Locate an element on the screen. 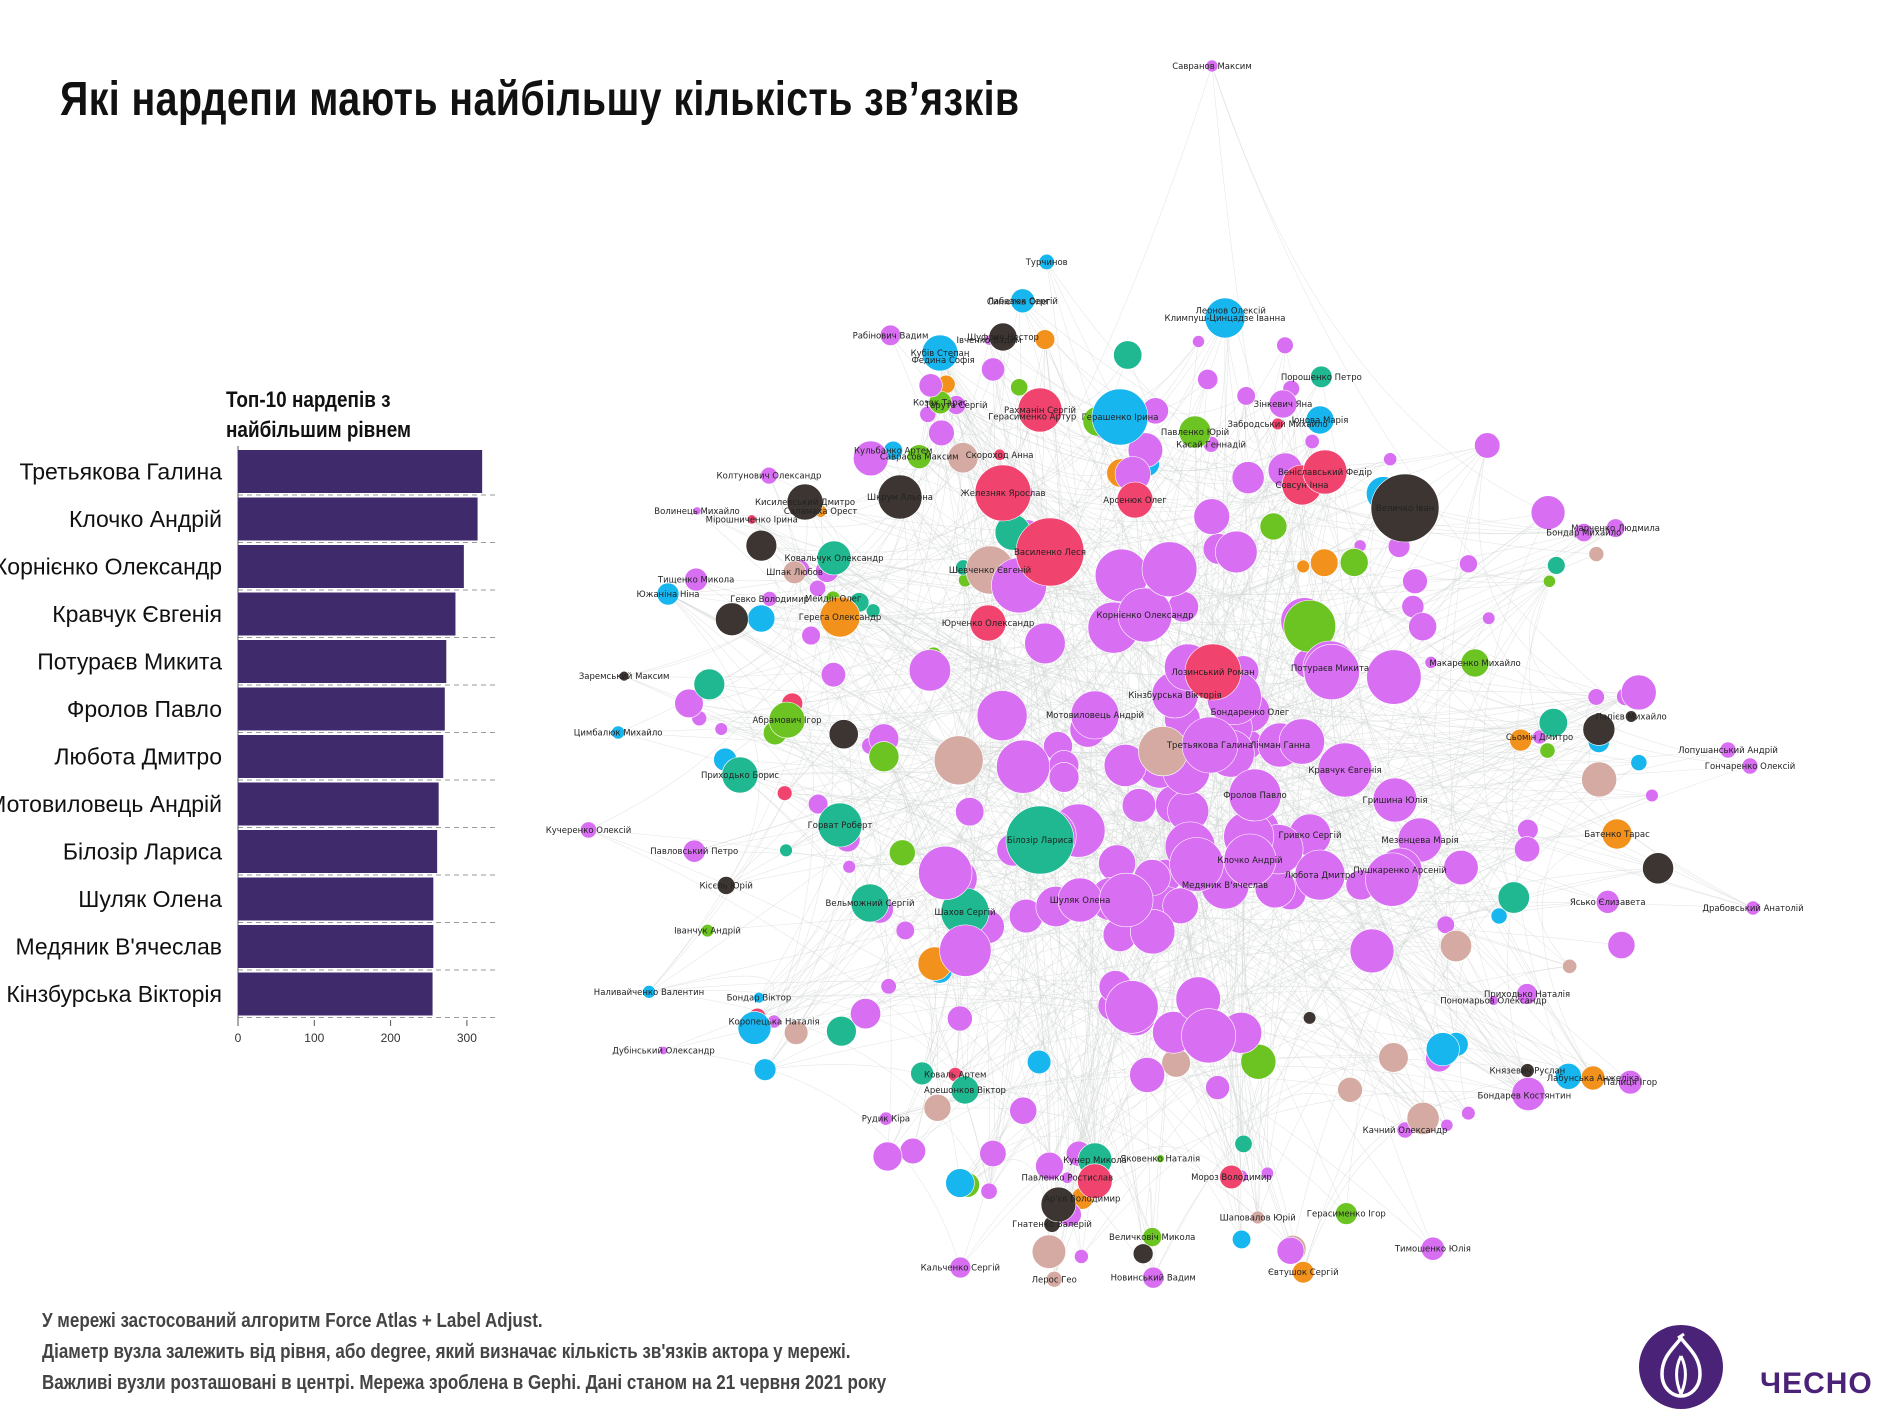 Image resolution: width=1890 pixels, height=1417 pixels. network-node-label: Кальченко Сергій is located at coordinates (960, 1269).